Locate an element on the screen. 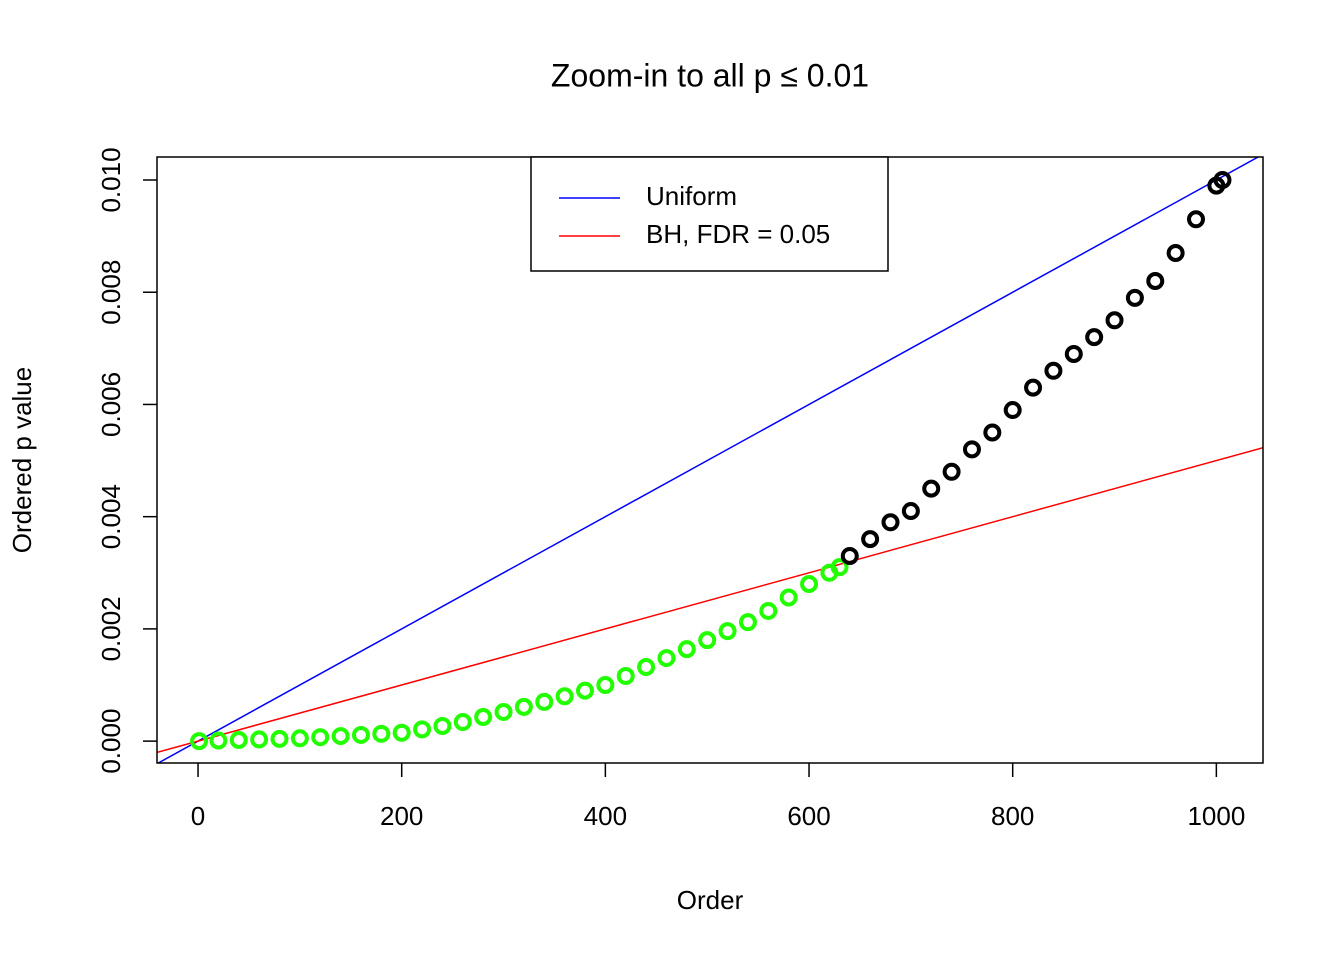 Image resolution: width=1344 pixels, height=965 pixels. y-tick-label: 0.002 is located at coordinates (111, 628).